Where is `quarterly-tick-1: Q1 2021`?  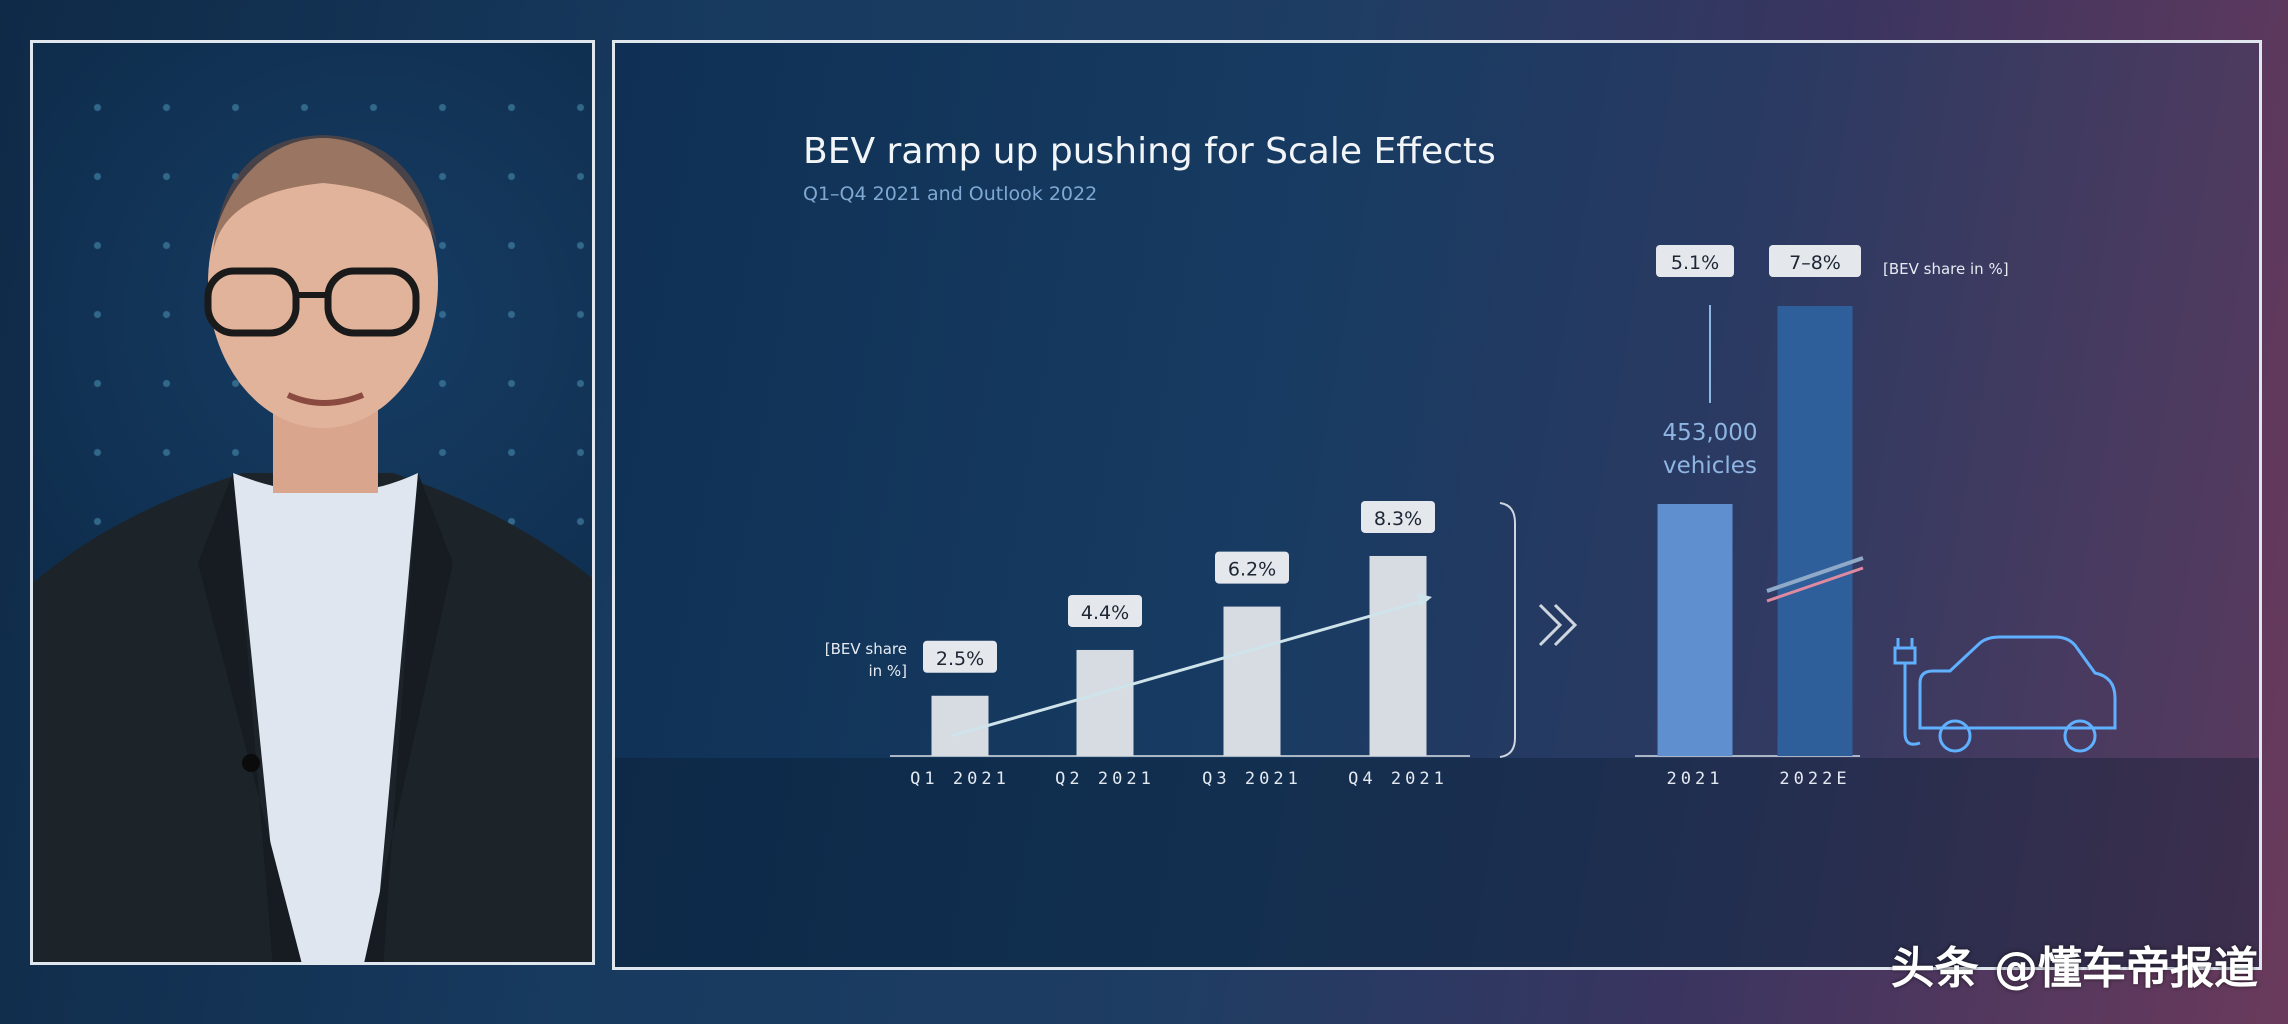
quarterly-tick-1: Q1 2021 is located at coordinates (960, 779).